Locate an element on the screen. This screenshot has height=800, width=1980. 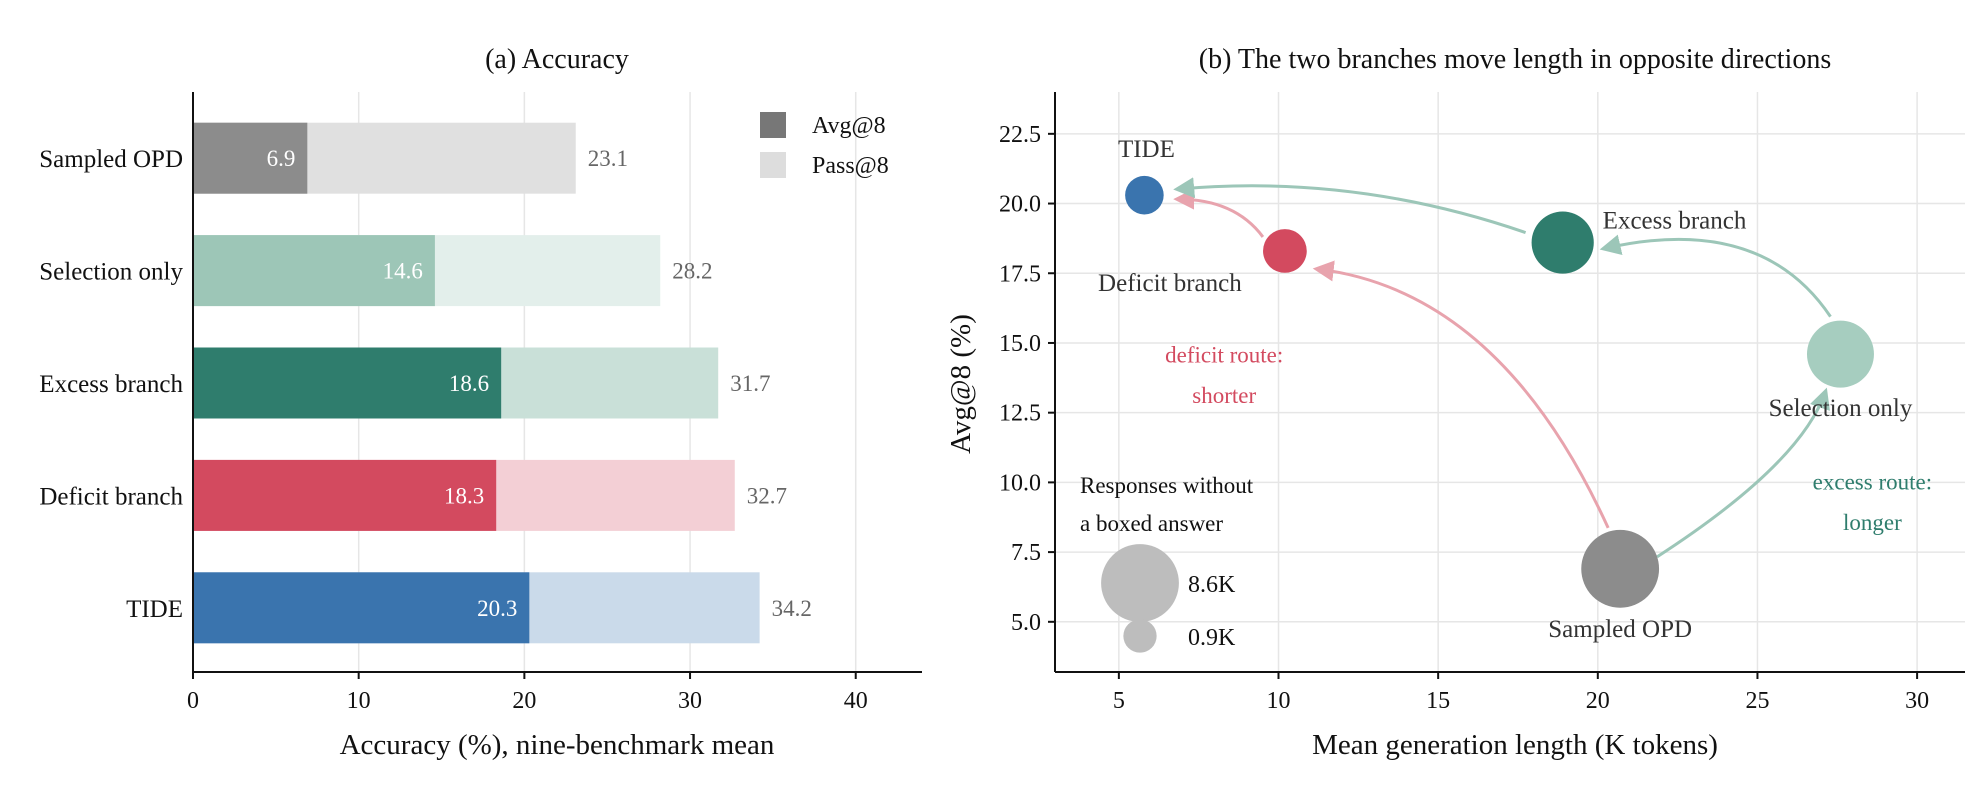
excess-route-label: excess route: is located at coordinates (1872, 481).